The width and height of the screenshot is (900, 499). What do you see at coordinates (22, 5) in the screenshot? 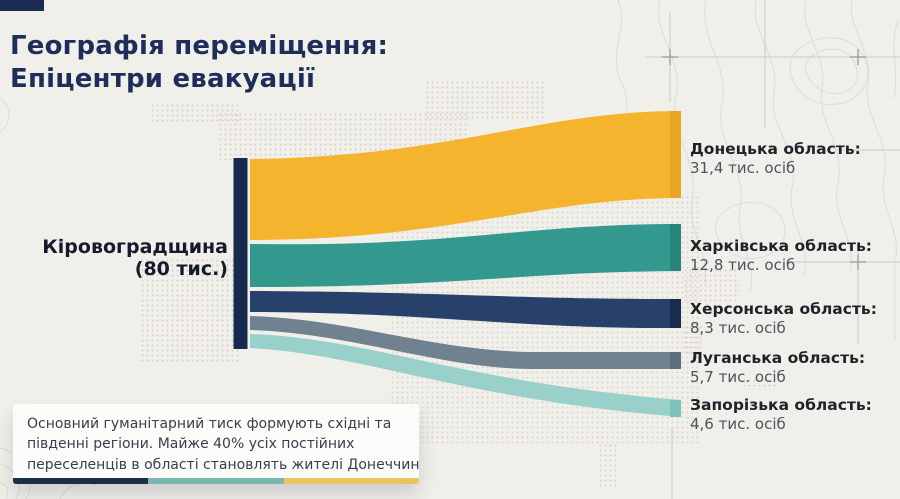
I see `corner-accent-block` at bounding box center [22, 5].